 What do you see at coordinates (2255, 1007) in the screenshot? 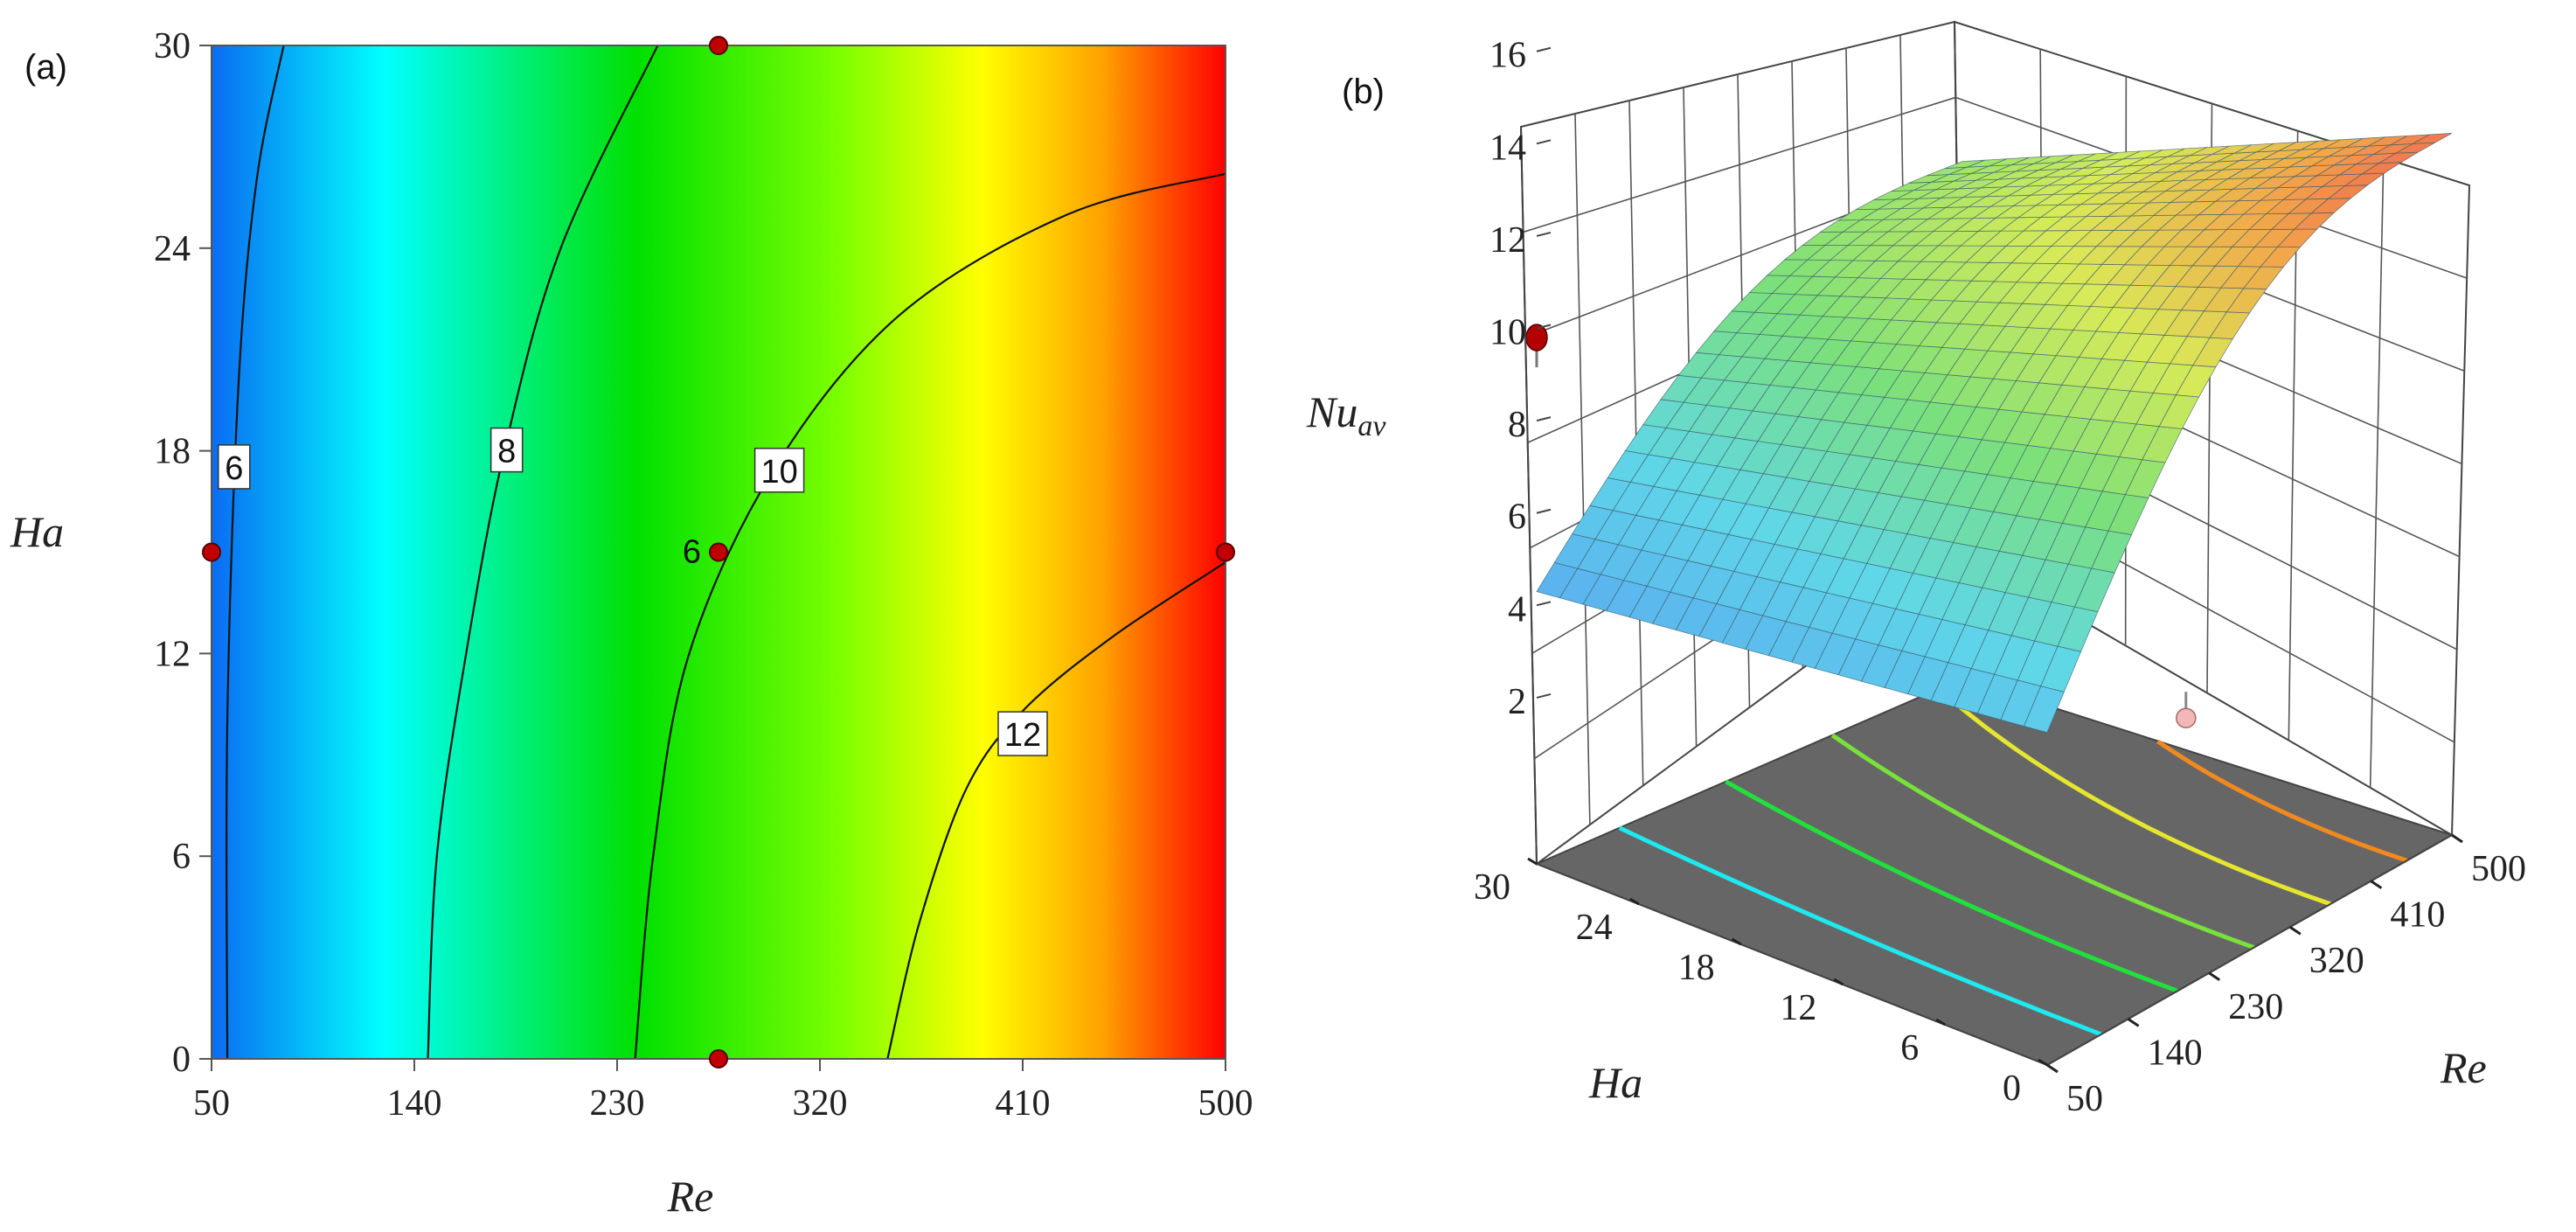
I see `surface-re-tick-label: 230` at bounding box center [2255, 1007].